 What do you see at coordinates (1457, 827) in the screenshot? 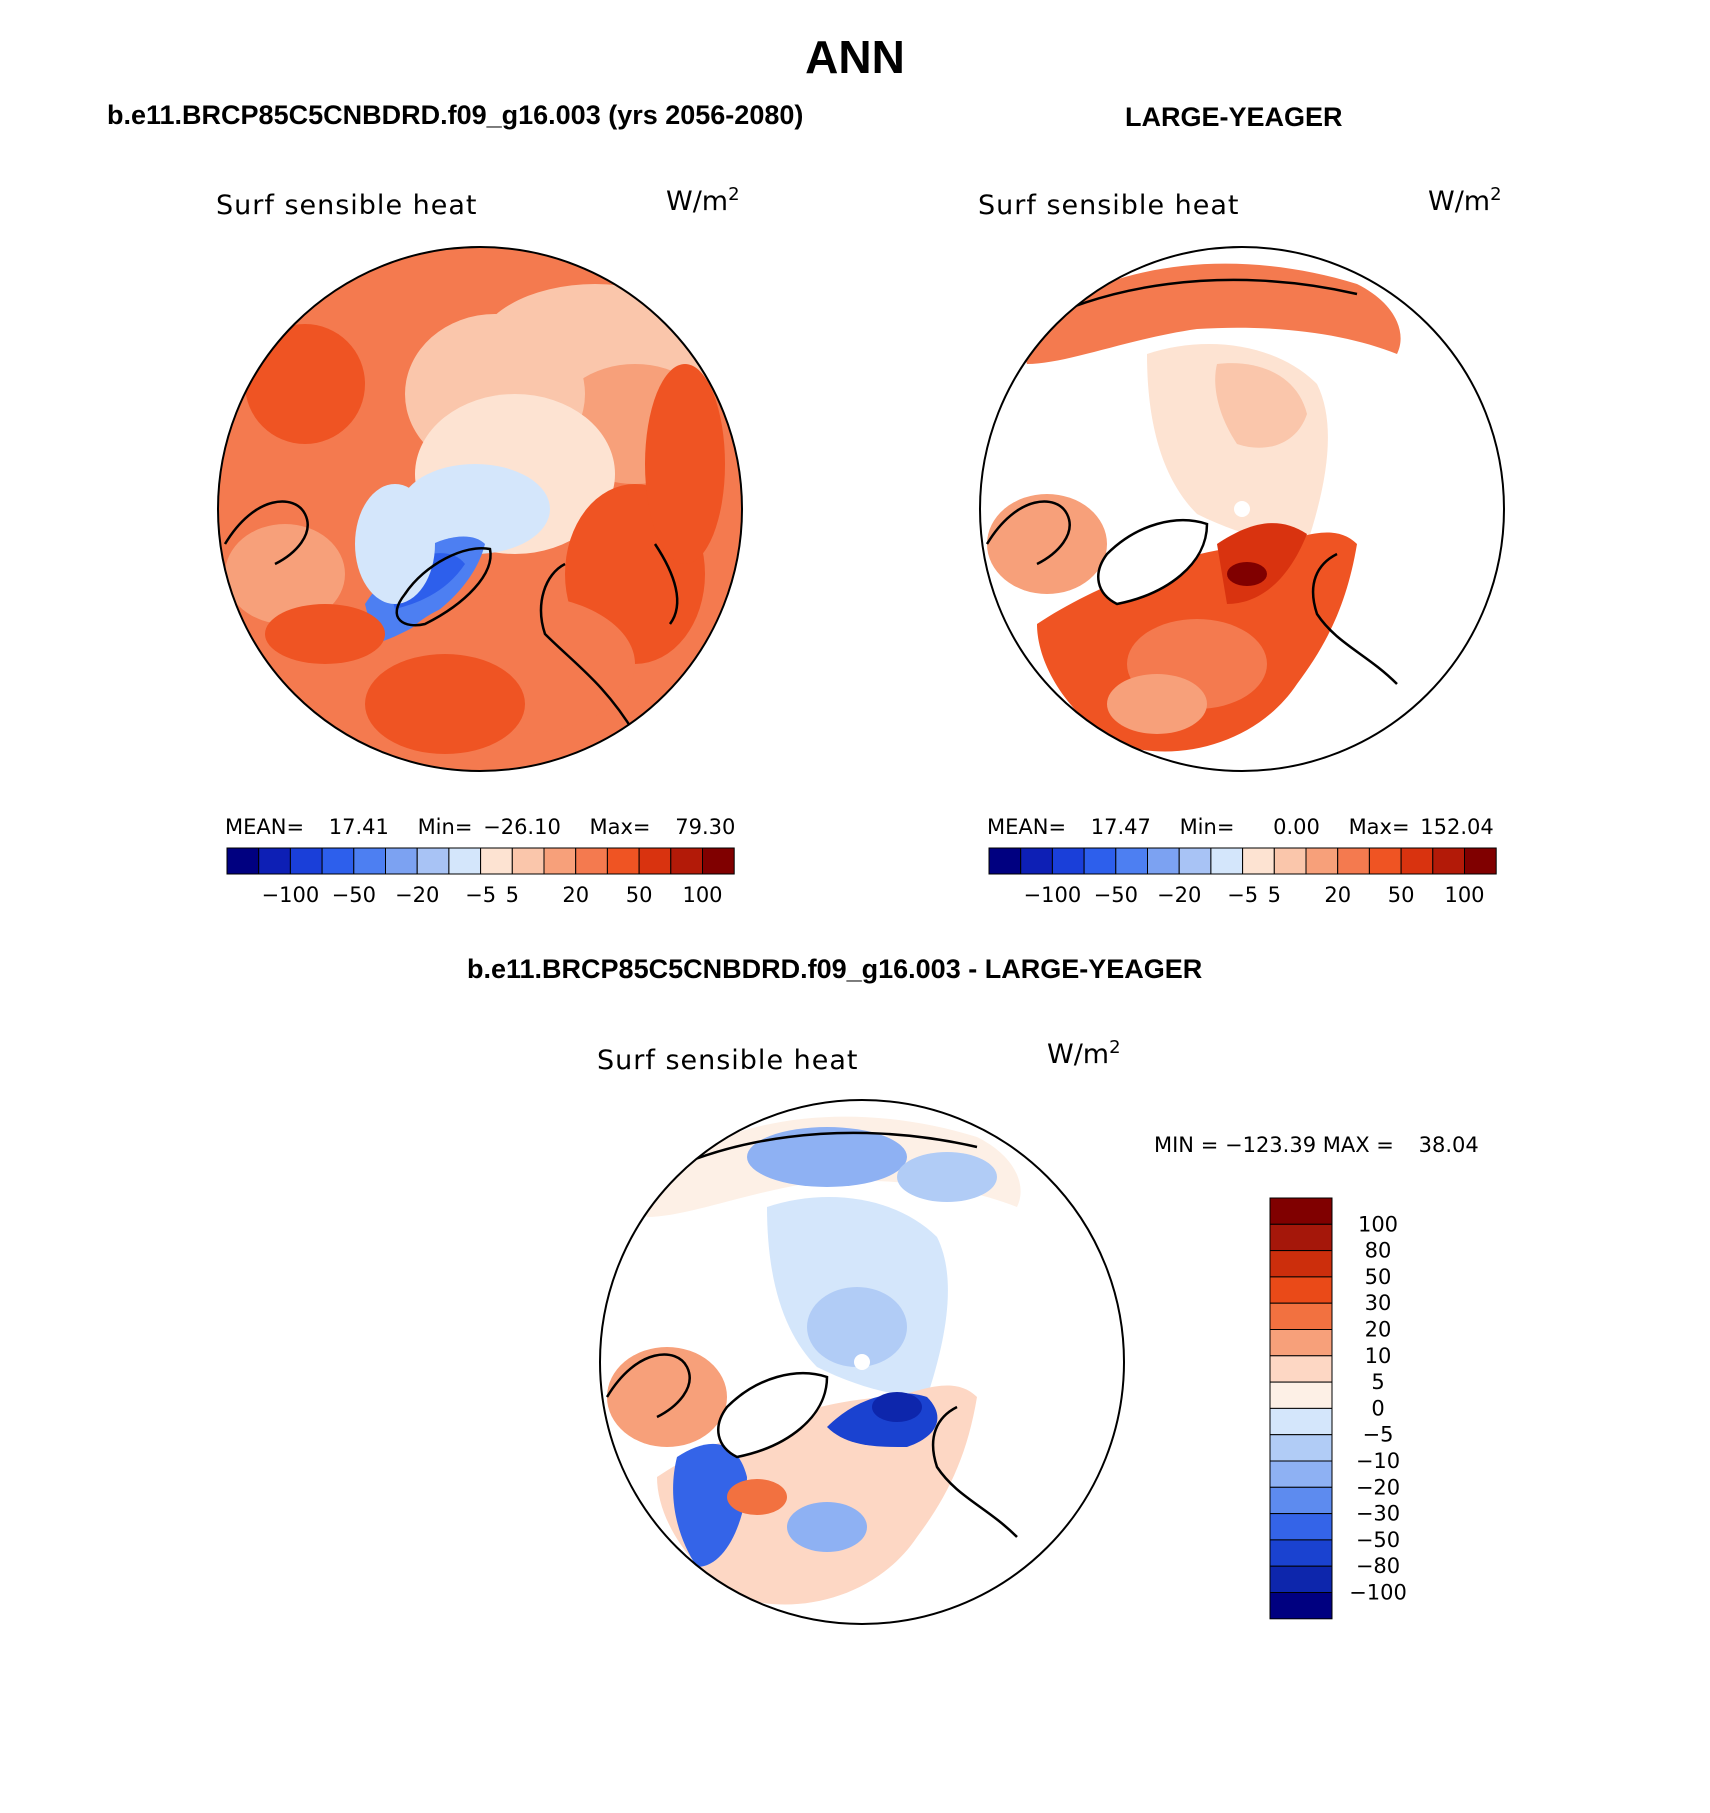
I see `panel-2-max-value: 152.04` at bounding box center [1457, 827].